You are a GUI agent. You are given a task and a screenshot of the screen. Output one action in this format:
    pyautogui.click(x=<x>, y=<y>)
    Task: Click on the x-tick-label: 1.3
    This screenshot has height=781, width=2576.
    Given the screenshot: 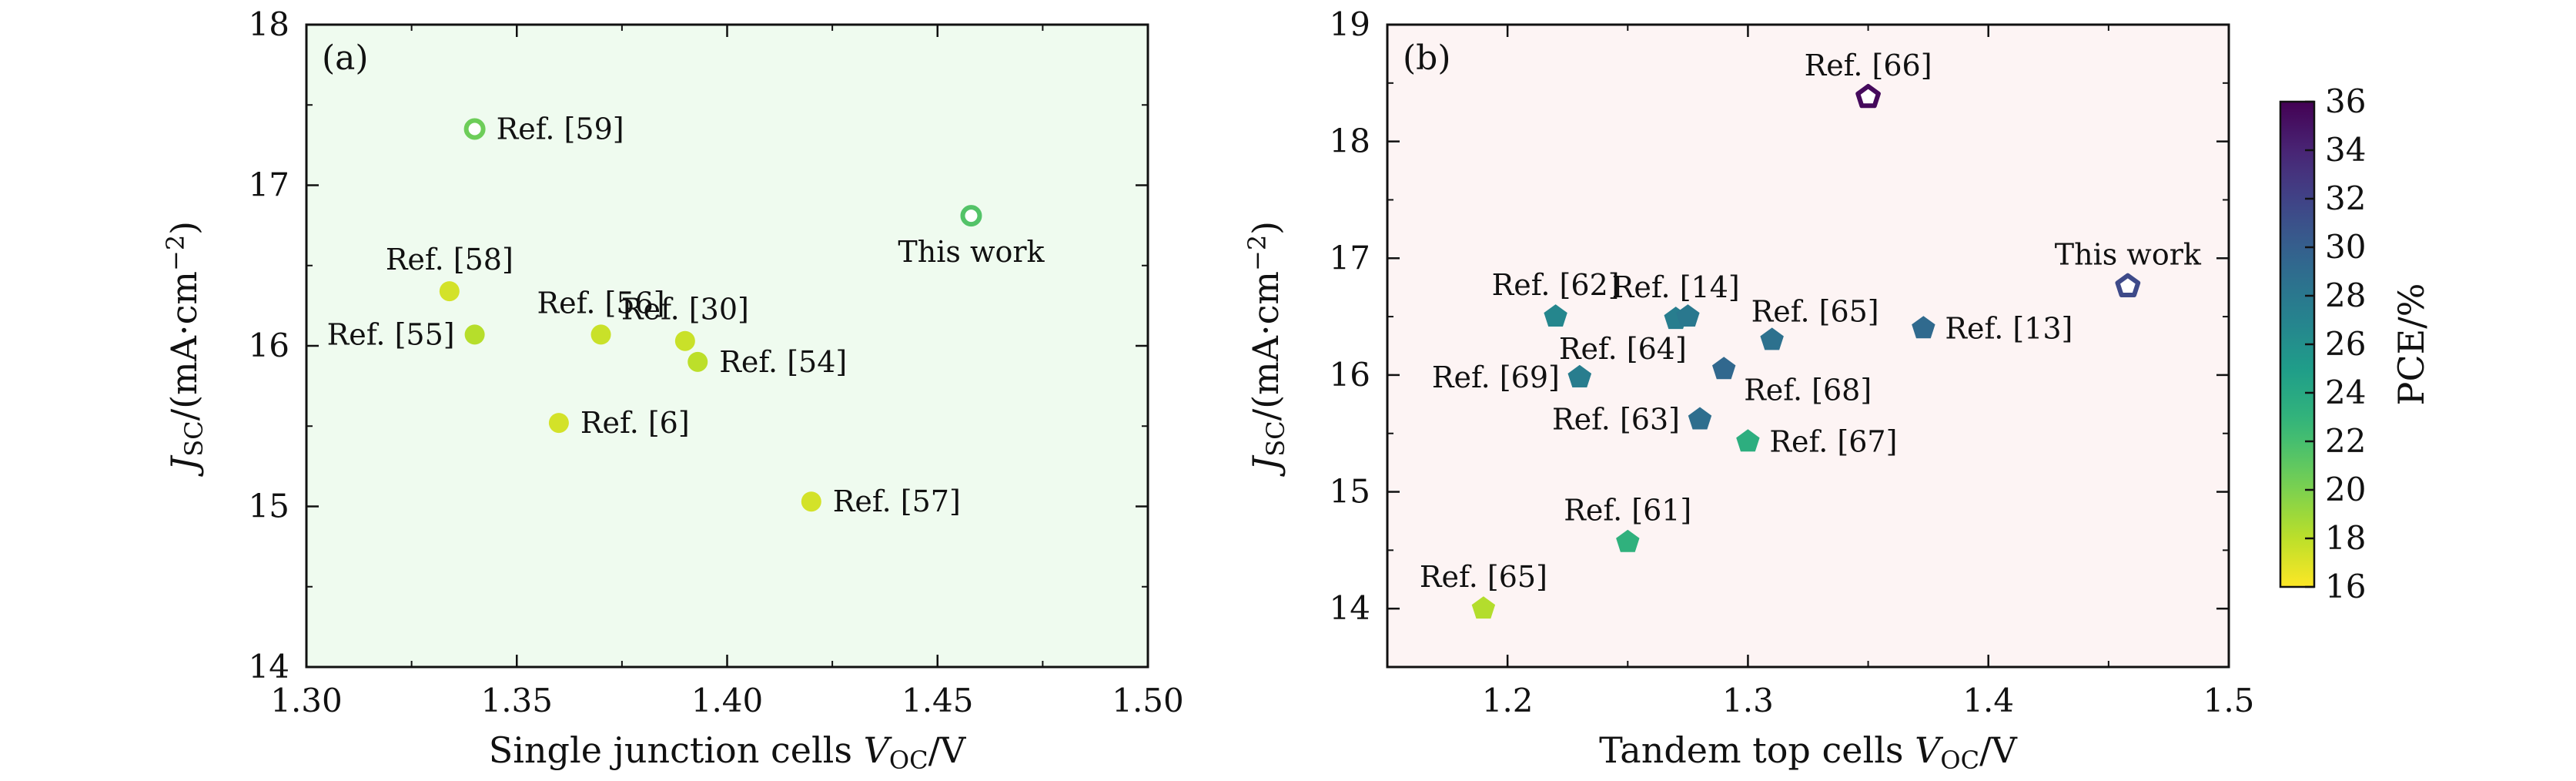 What is the action you would take?
    pyautogui.click(x=1748, y=701)
    